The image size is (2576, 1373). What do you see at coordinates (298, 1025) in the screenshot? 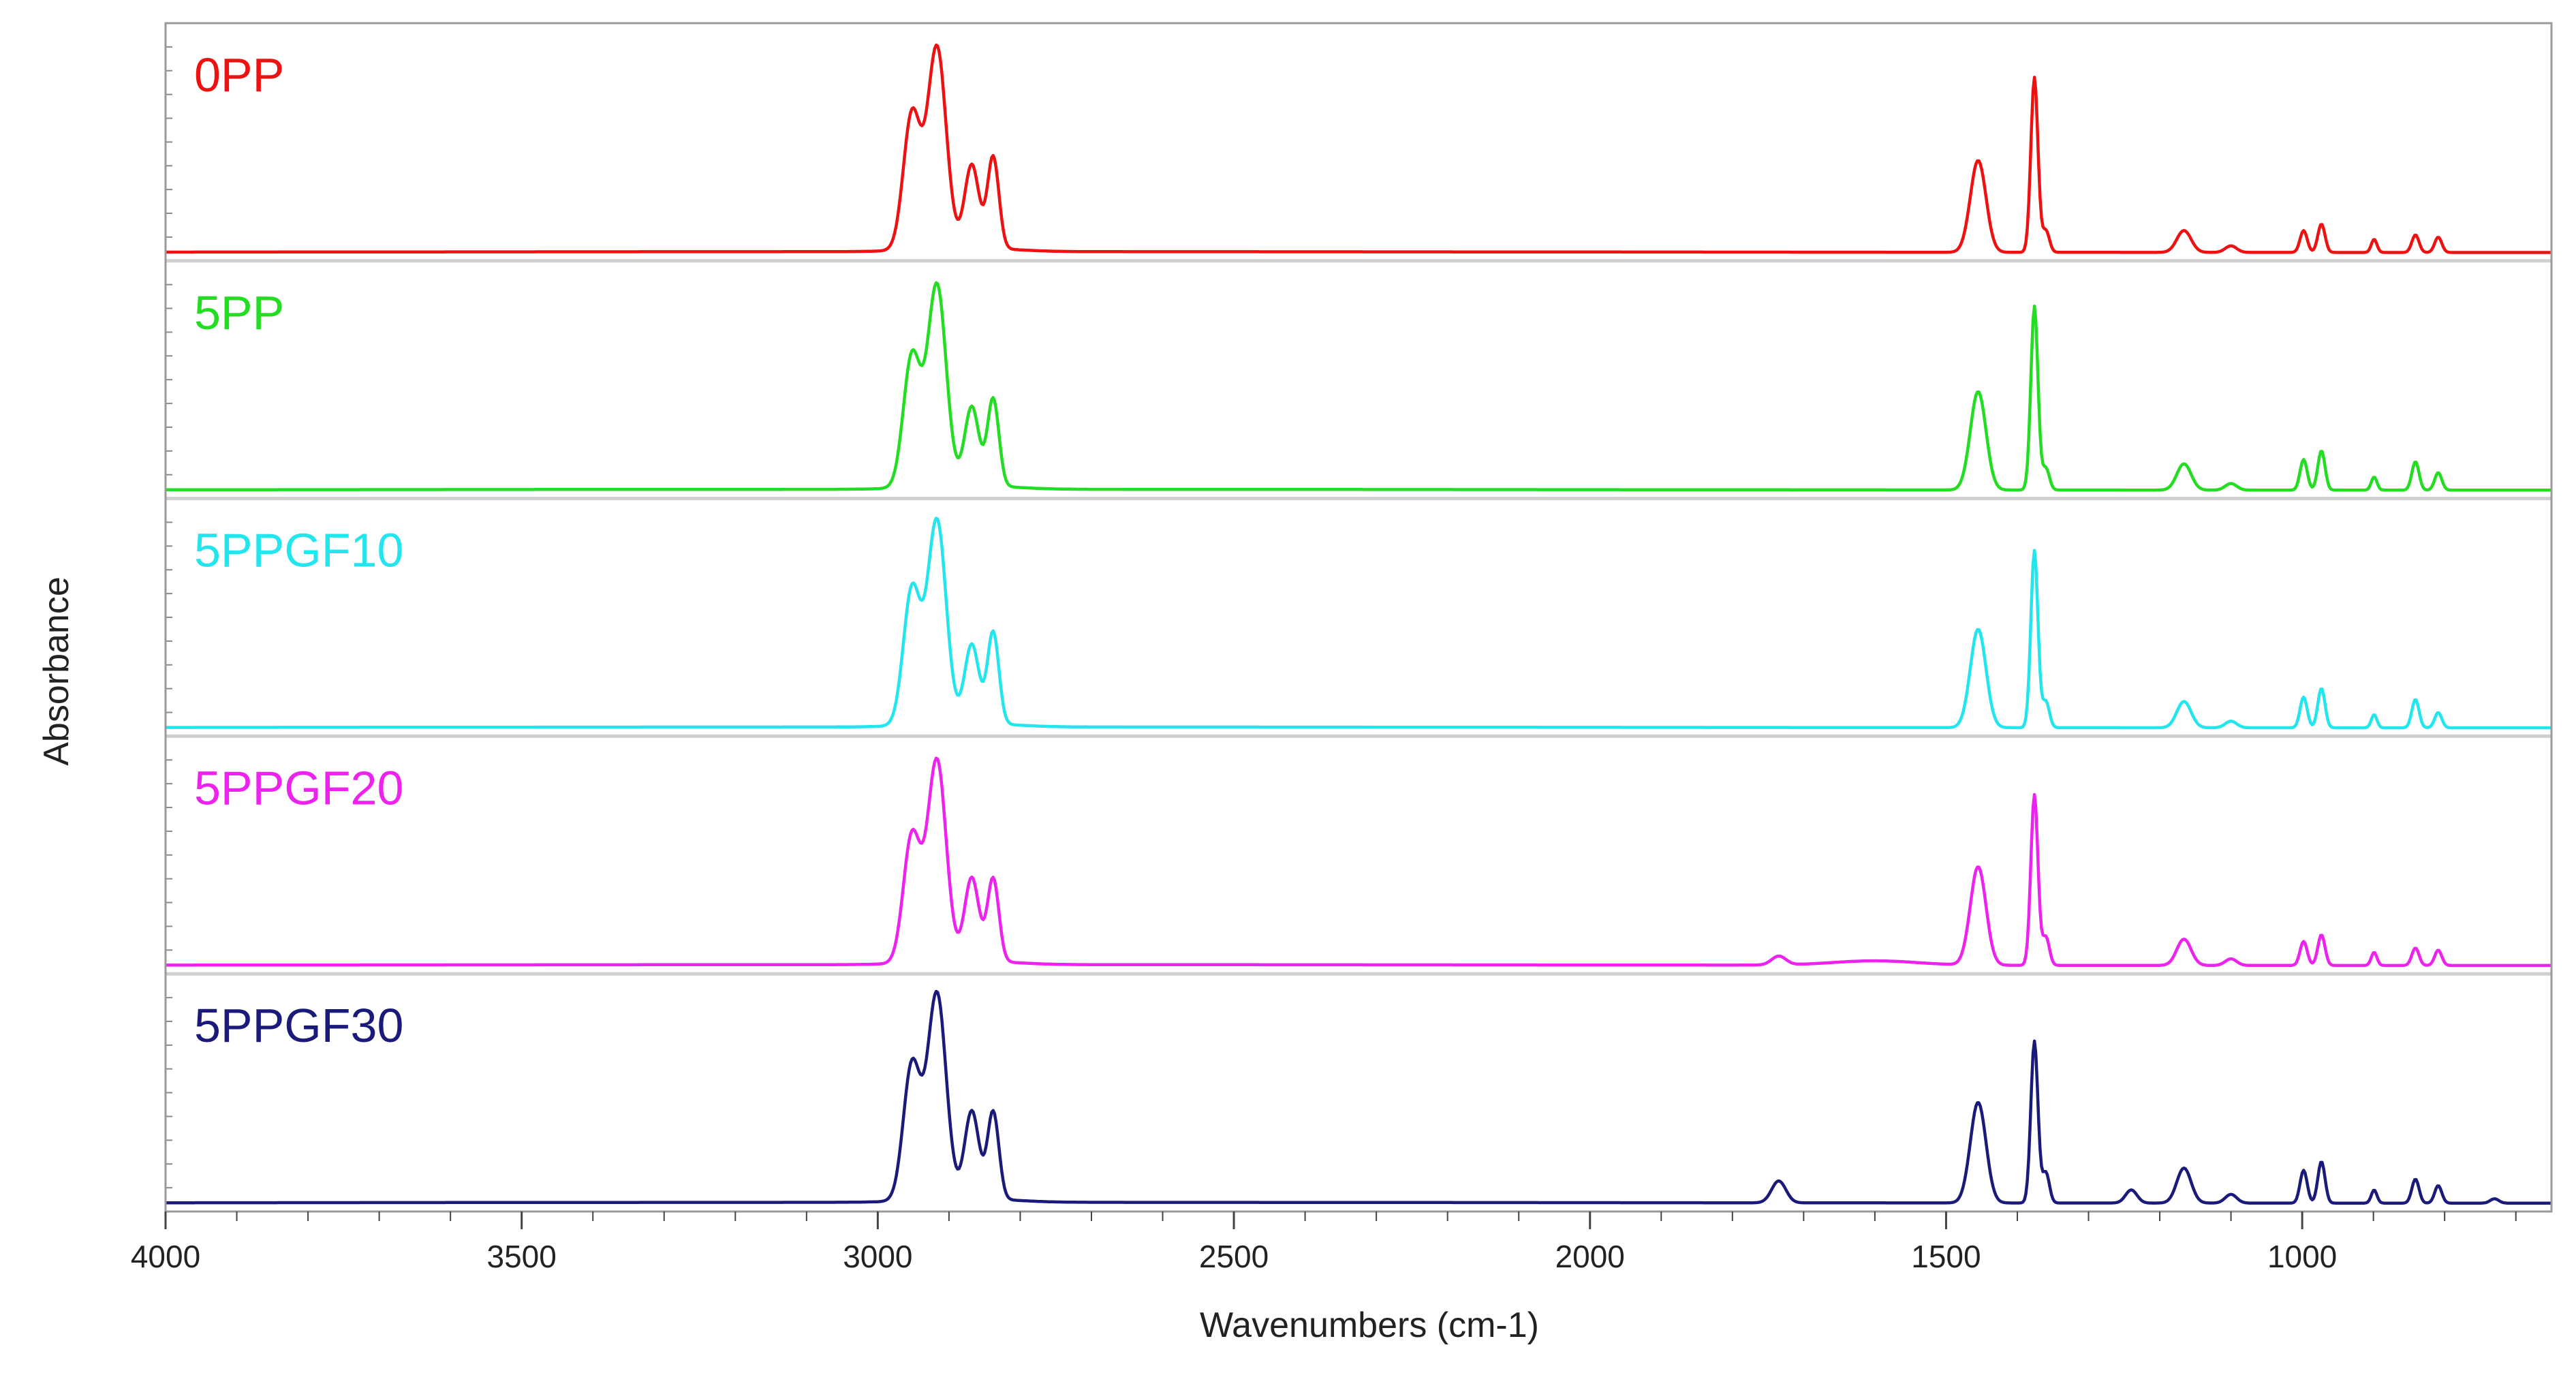
I see `series-label-5ppgf30: 5PPGF30` at bounding box center [298, 1025].